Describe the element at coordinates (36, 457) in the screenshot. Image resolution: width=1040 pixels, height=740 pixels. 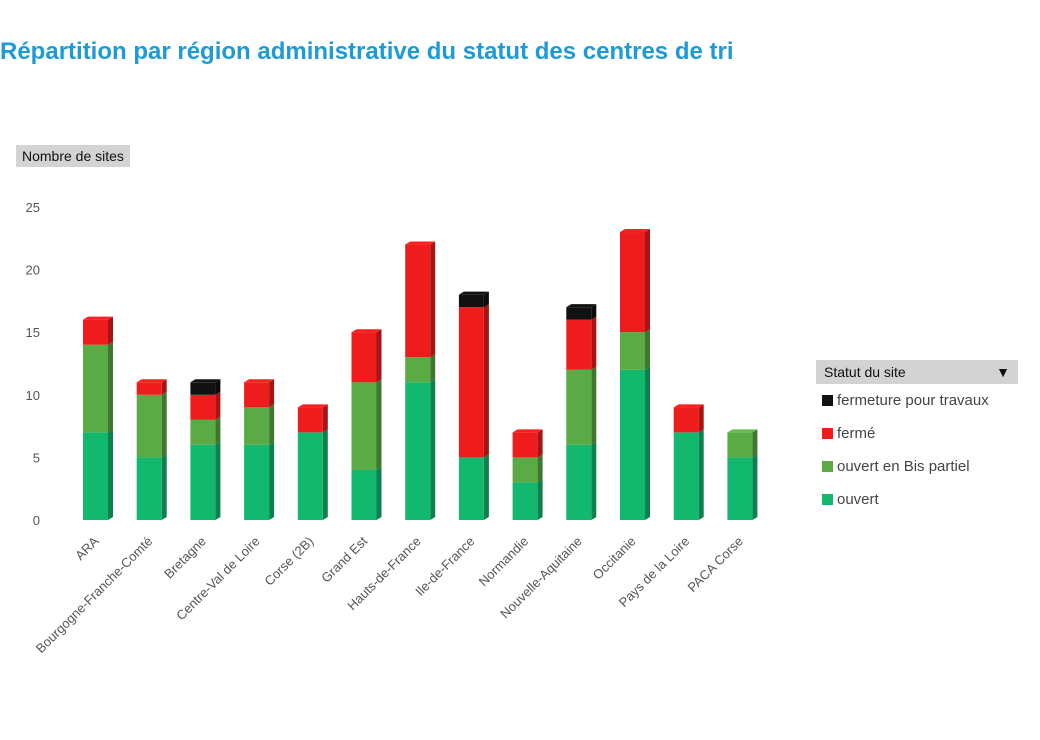
I see `y-tick-label: 5` at that location.